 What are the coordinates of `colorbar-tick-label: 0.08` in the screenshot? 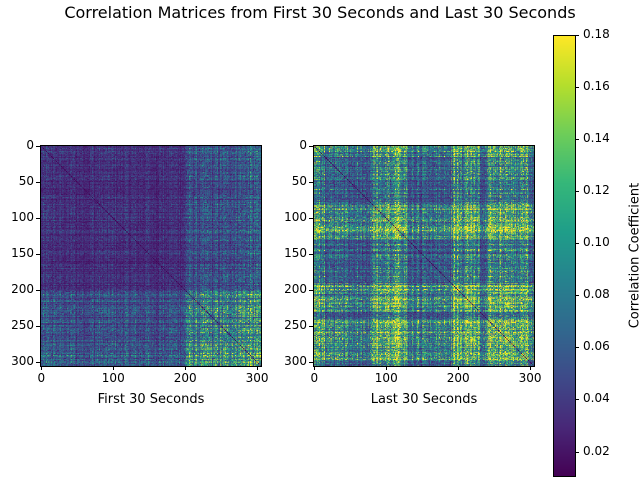 It's located at (596, 294).